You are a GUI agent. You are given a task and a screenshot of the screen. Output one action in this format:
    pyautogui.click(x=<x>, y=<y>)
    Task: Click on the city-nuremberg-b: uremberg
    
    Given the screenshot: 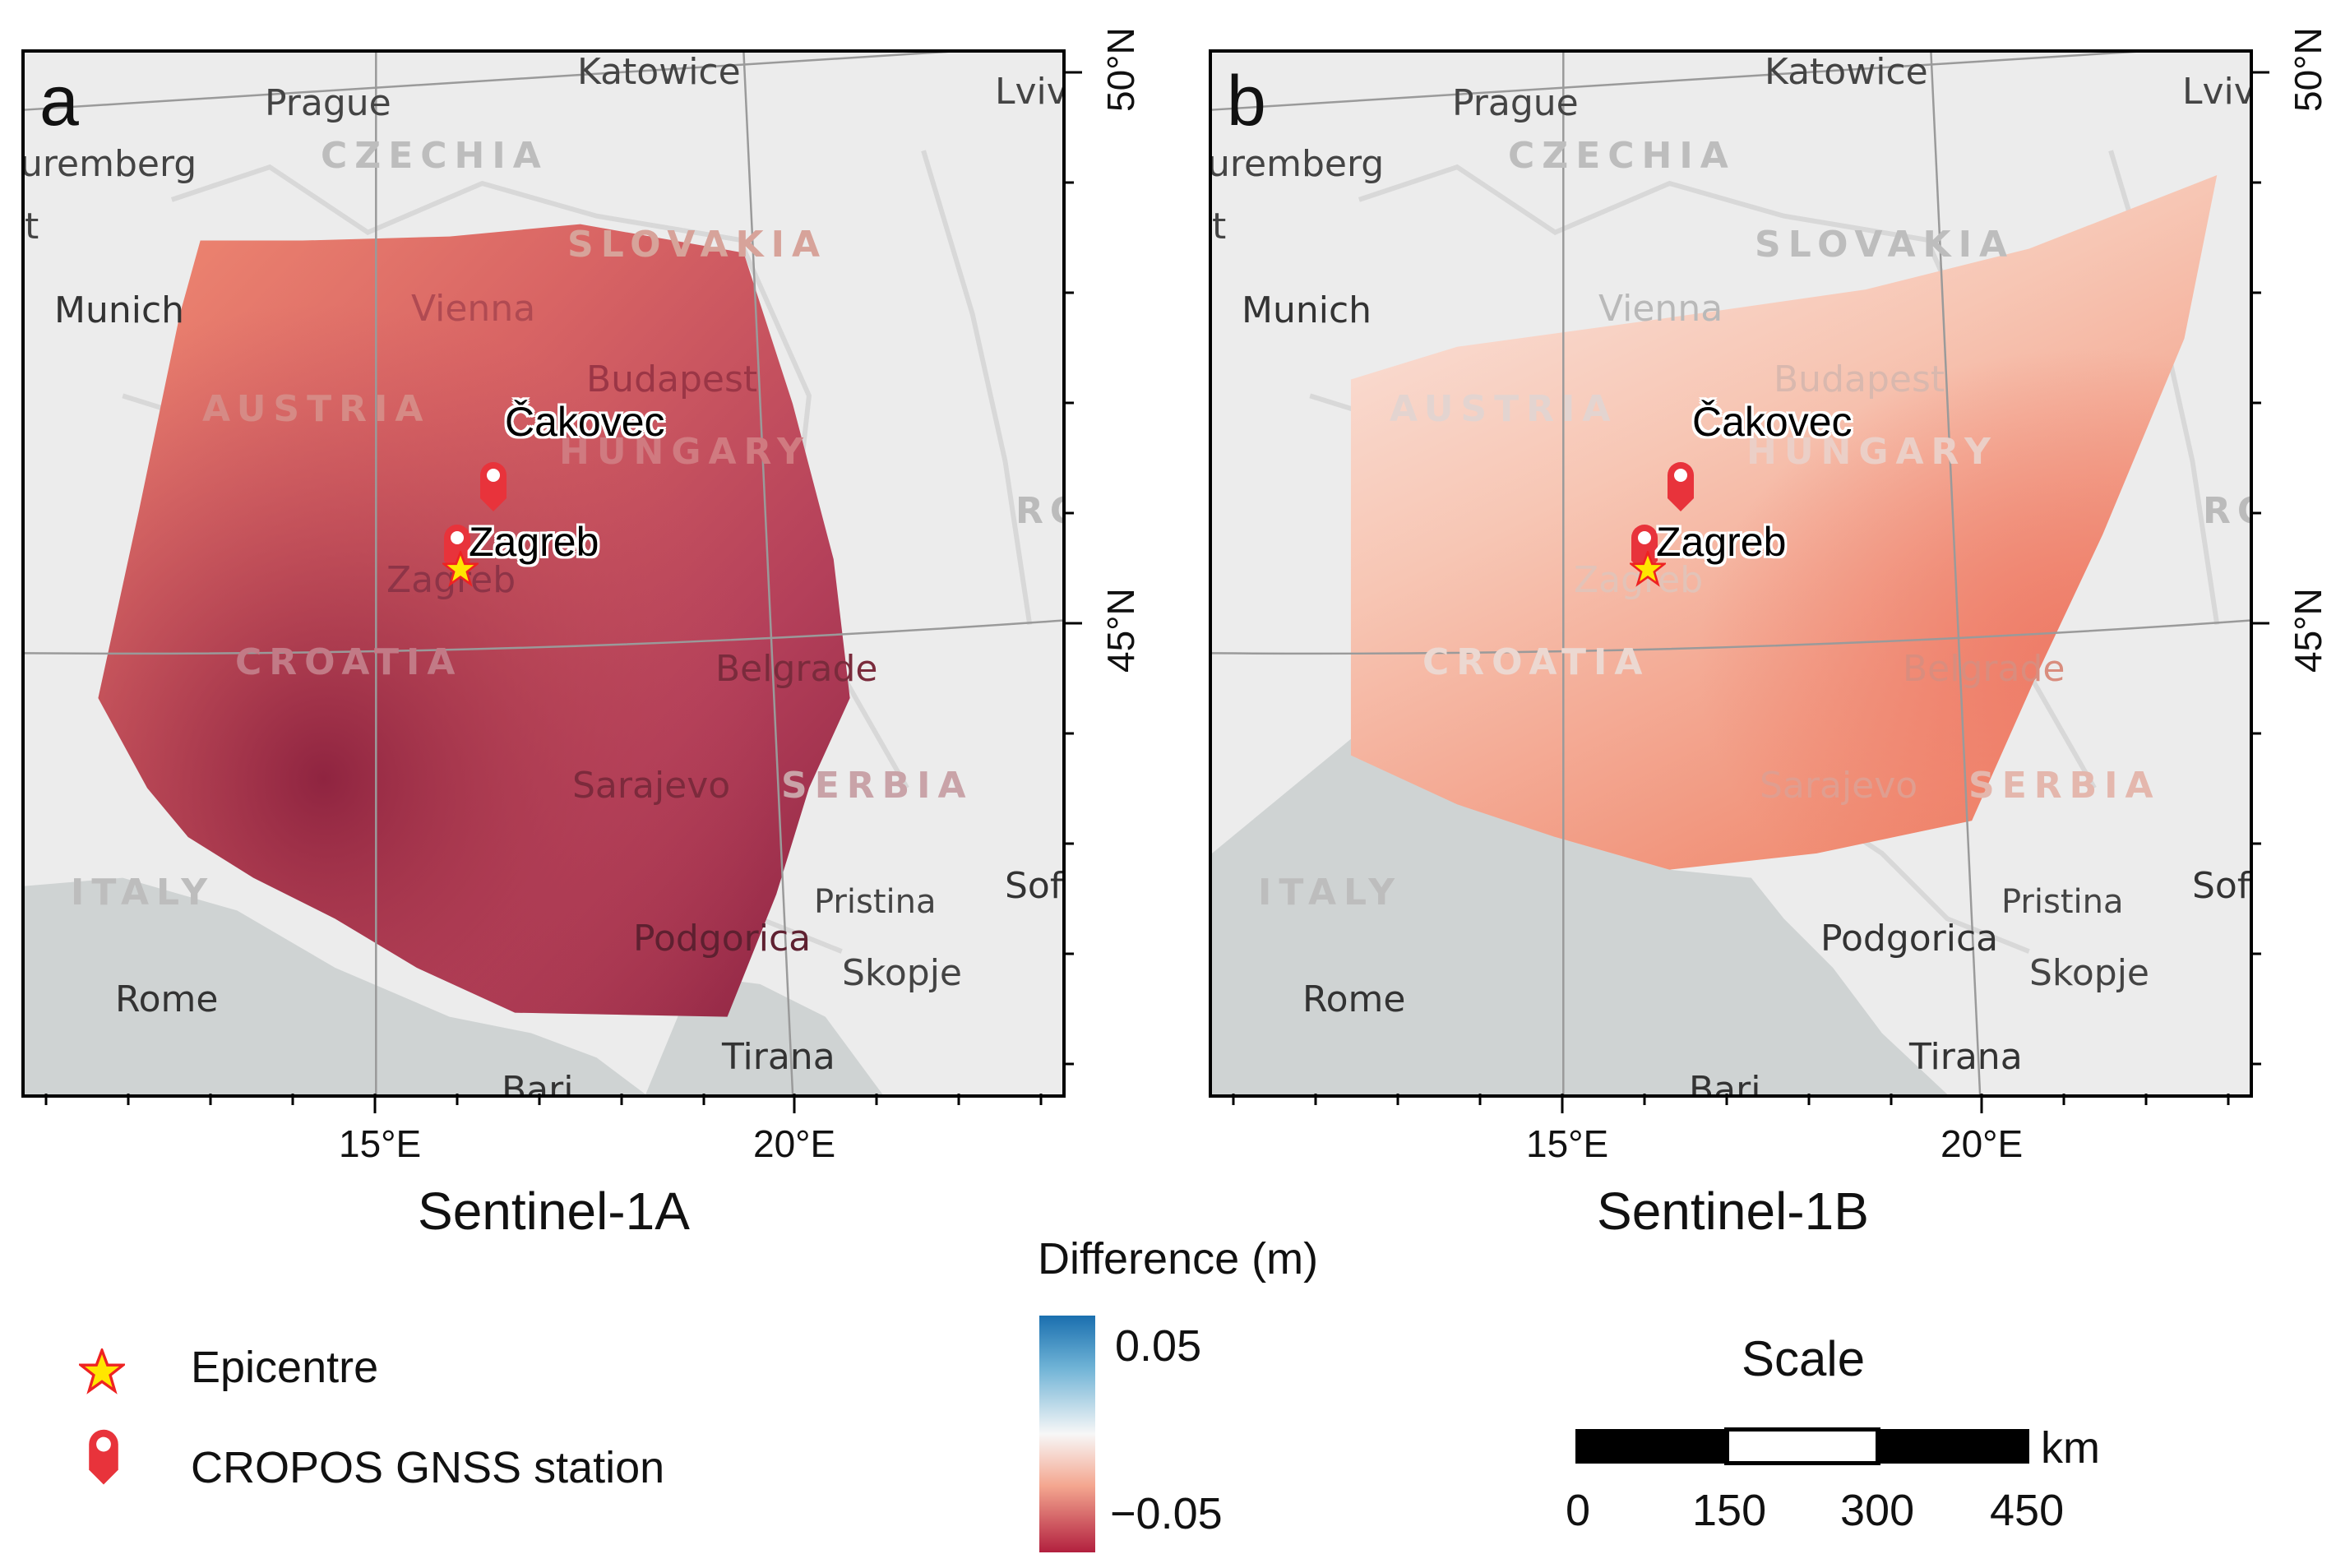 What is the action you would take?
    pyautogui.click(x=1297, y=164)
    